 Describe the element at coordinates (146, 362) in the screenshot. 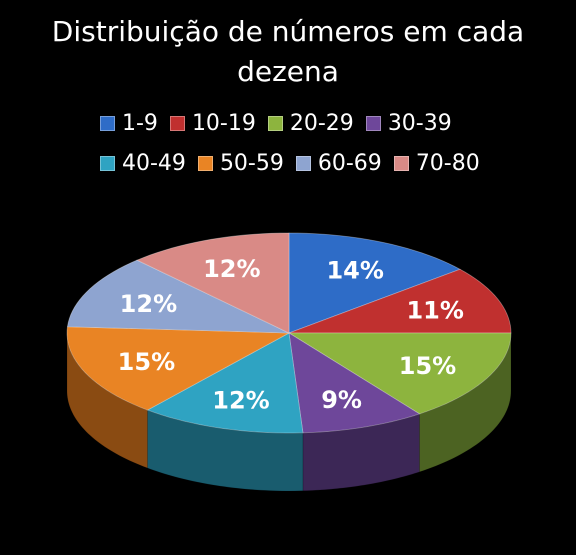

I see `pie-label-50-59: 15%` at that location.